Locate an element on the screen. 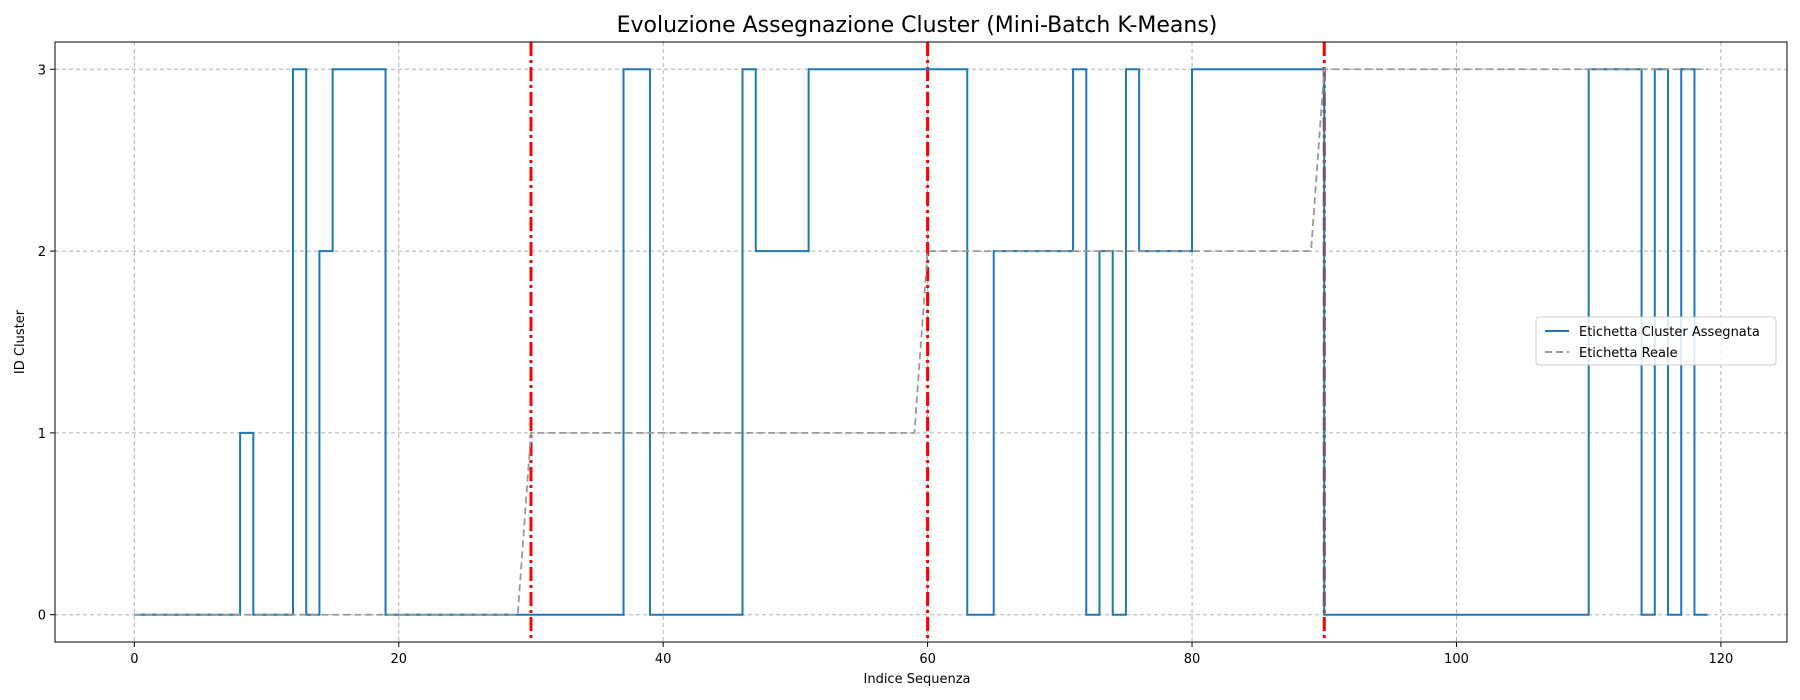 The image size is (1800, 700). x-tick-label: 100 is located at coordinates (1456, 659).